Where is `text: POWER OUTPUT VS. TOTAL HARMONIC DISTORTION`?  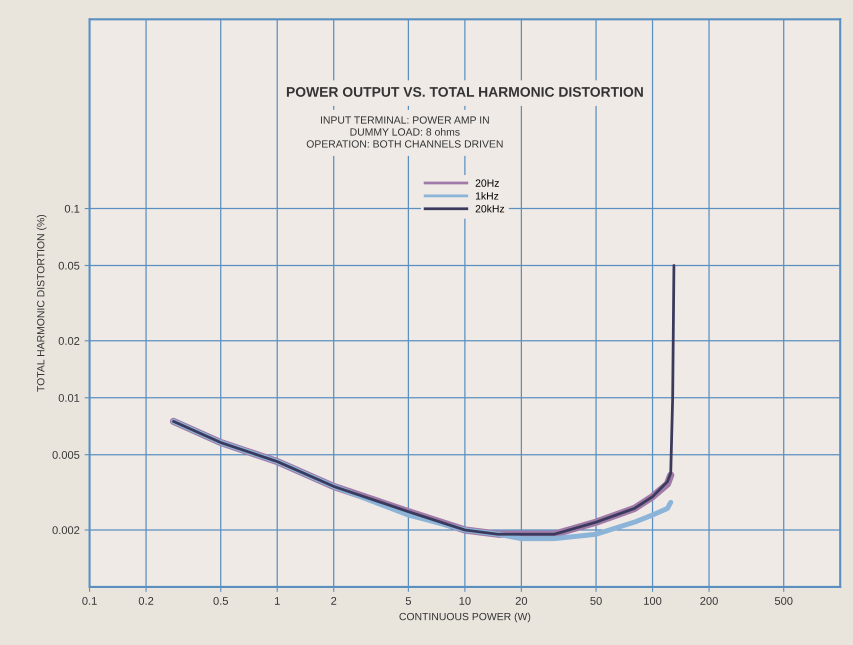
text: POWER OUTPUT VS. TOTAL HARMONIC DISTORTION is located at coordinates (464, 92).